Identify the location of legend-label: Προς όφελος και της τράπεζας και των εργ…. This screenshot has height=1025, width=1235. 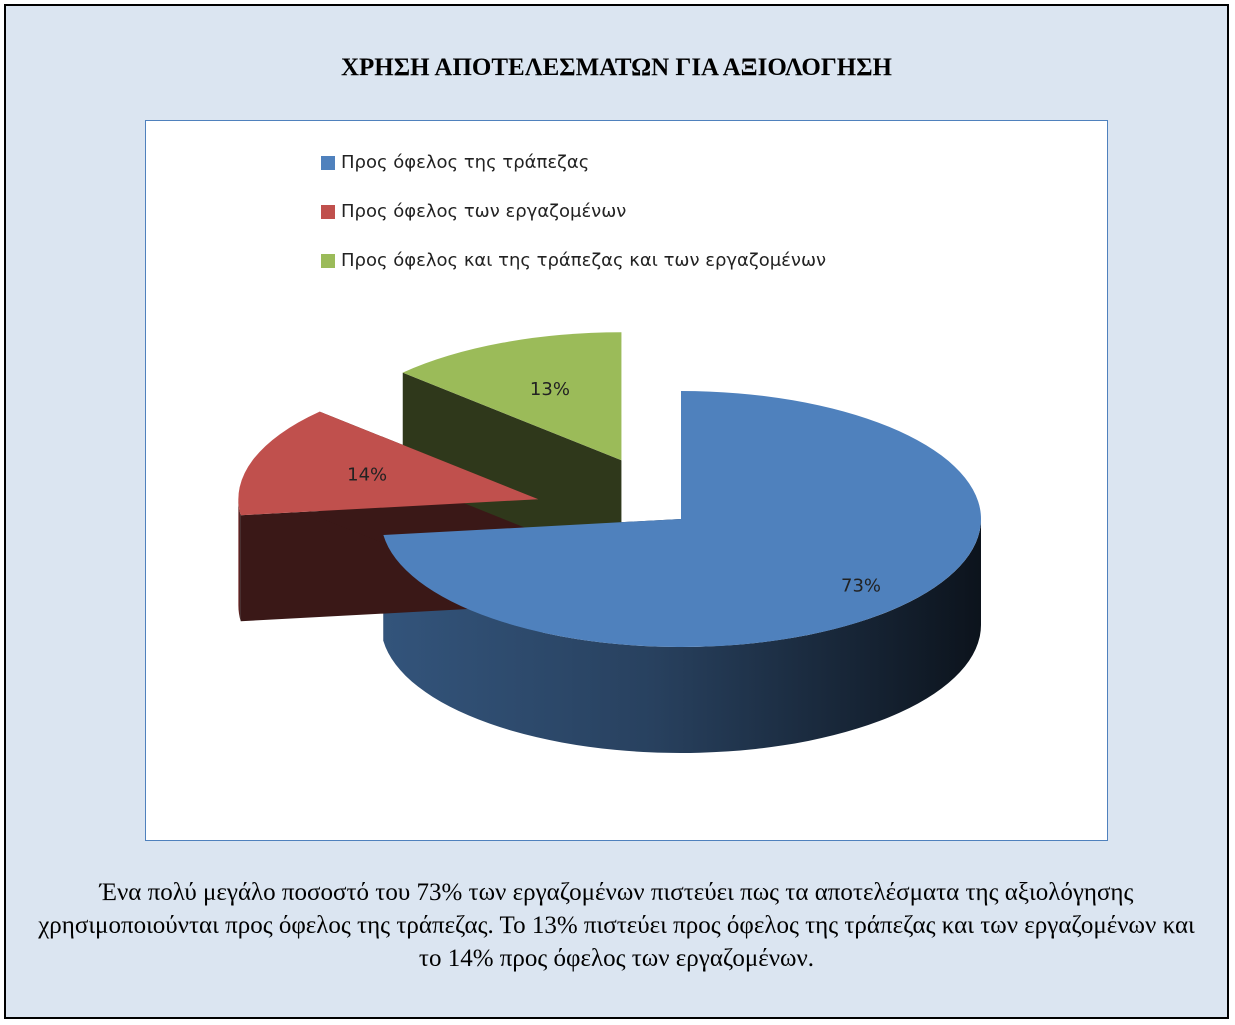
(583, 260).